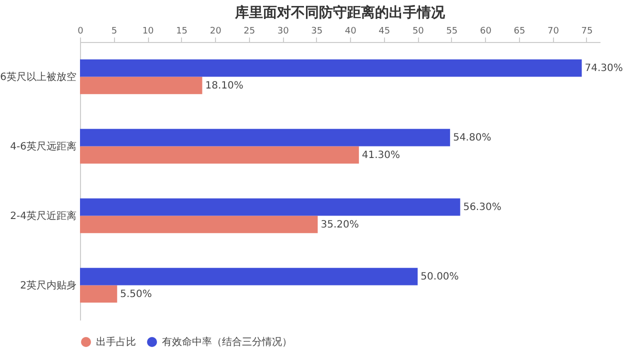  What do you see at coordinates (38, 76) in the screenshot?
I see `y-tick-label: 6英尺以上被放空` at bounding box center [38, 76].